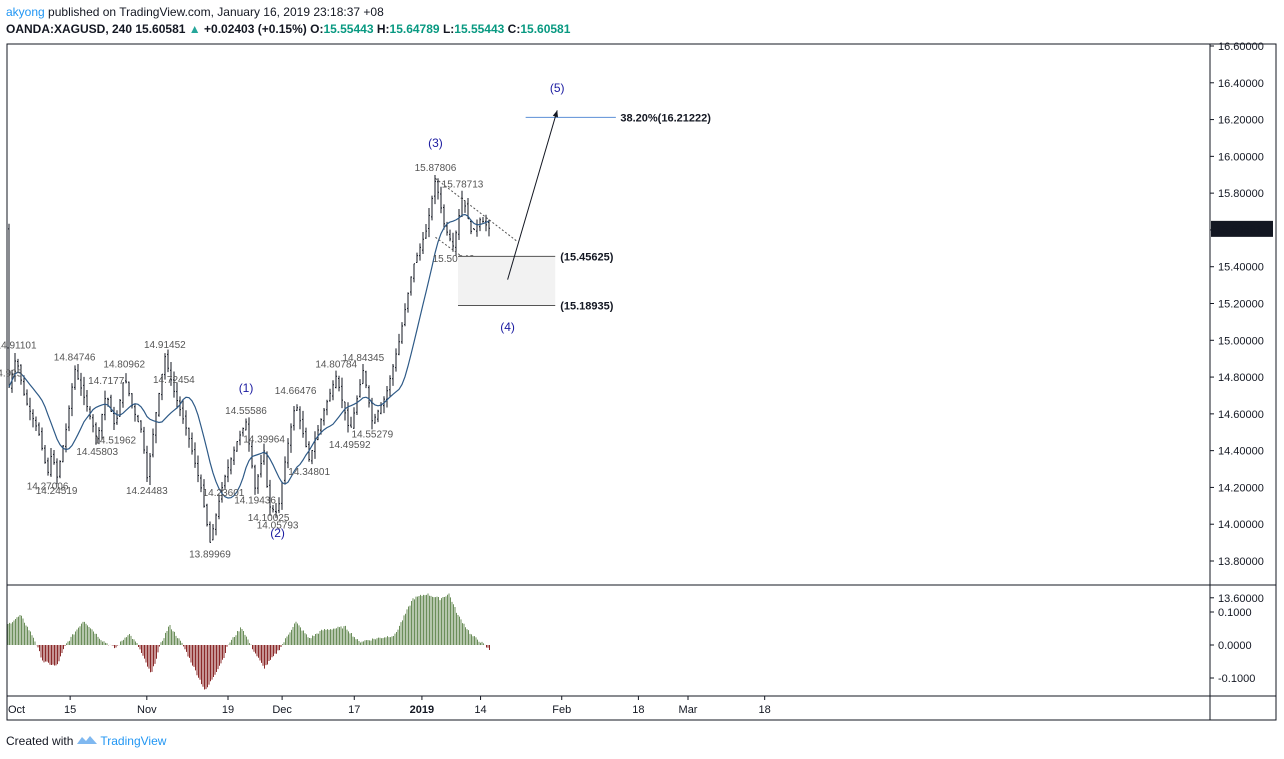  What do you see at coordinates (507, 281) in the screenshot?
I see `target-zone-box` at bounding box center [507, 281].